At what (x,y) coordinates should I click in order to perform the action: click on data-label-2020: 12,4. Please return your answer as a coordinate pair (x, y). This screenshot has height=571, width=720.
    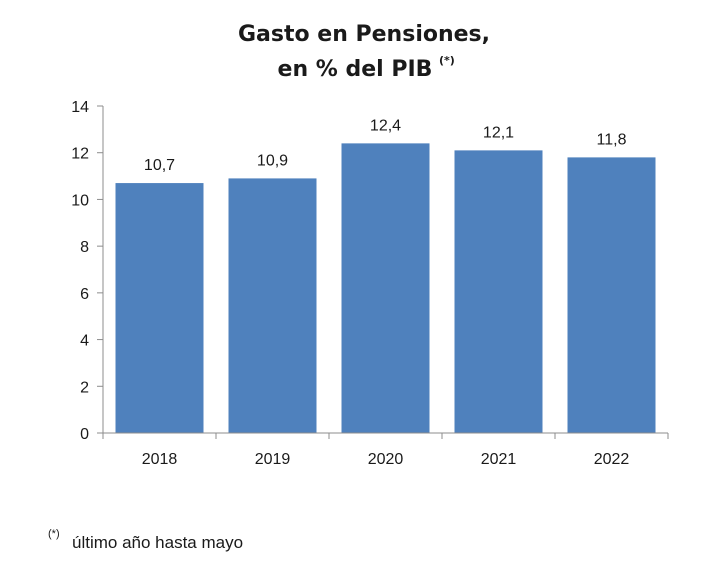
    Looking at the image, I should click on (385, 125).